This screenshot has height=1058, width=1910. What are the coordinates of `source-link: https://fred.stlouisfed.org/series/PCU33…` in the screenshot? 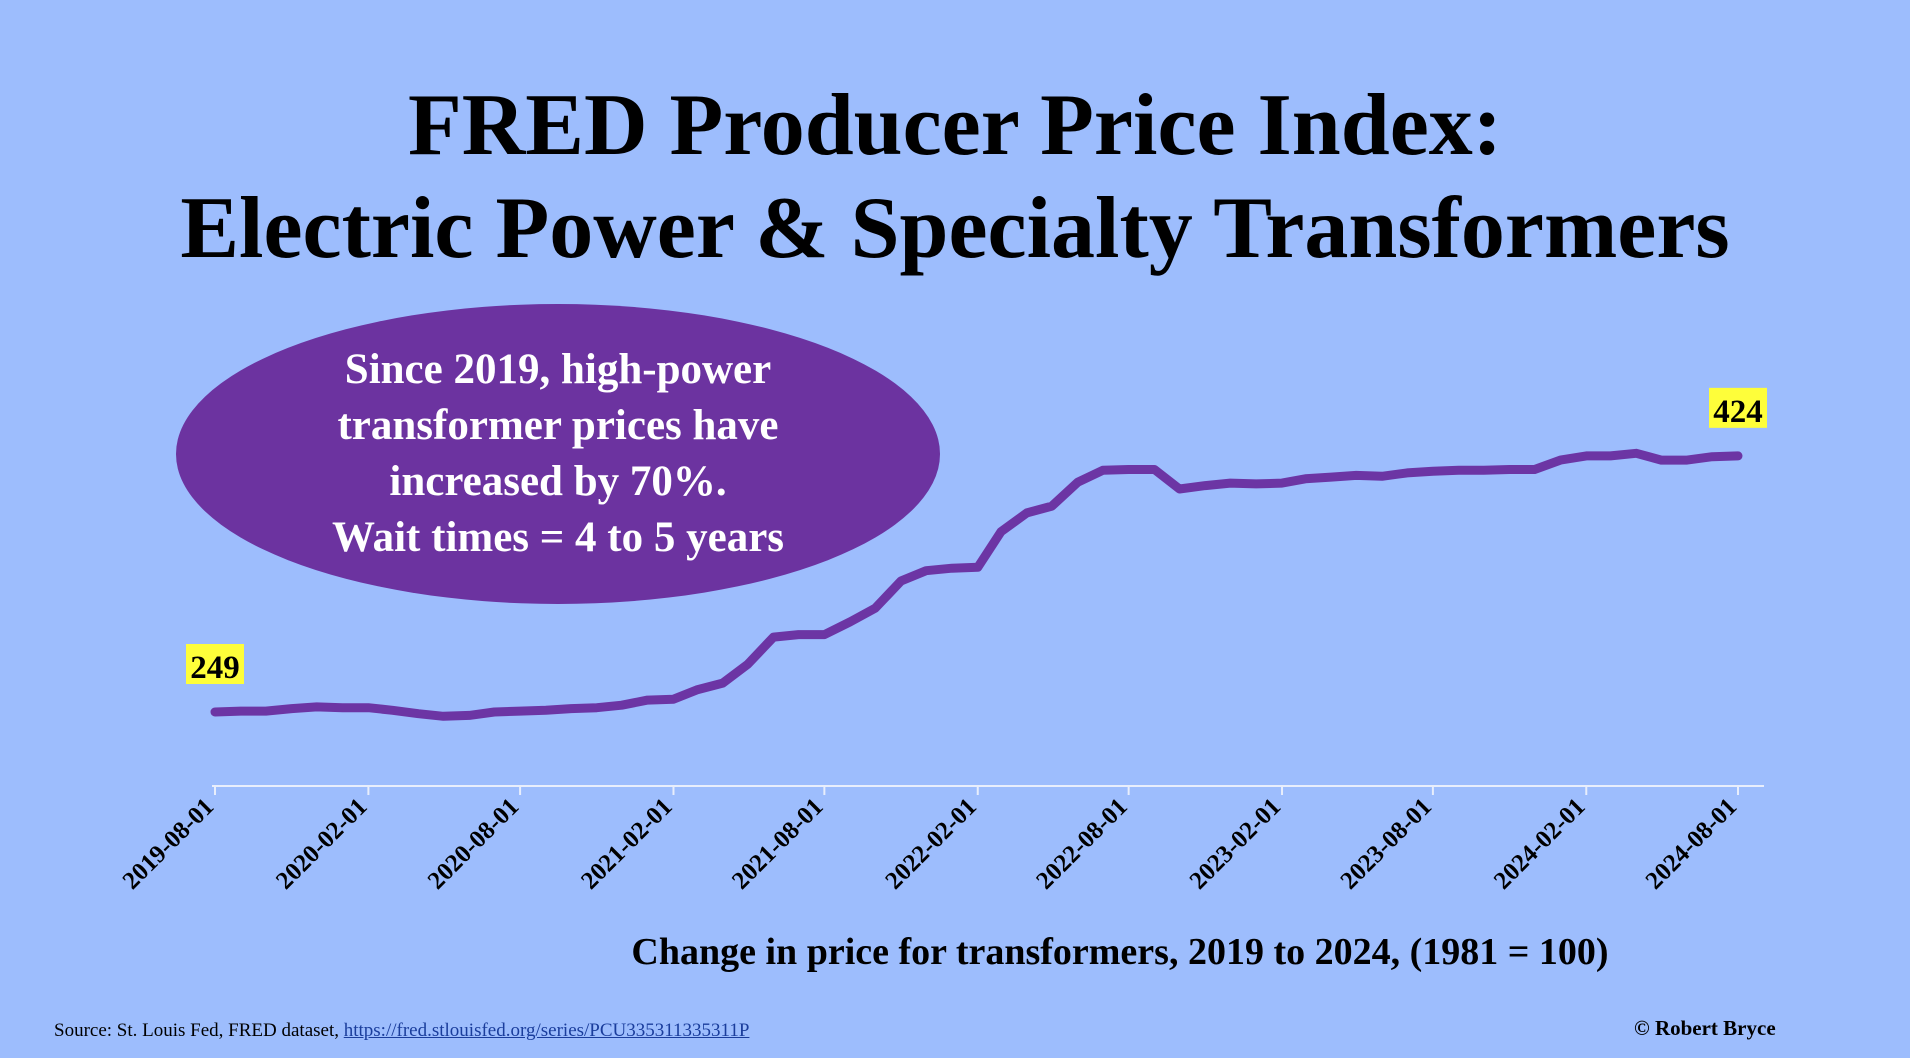 It's located at (546, 1030).